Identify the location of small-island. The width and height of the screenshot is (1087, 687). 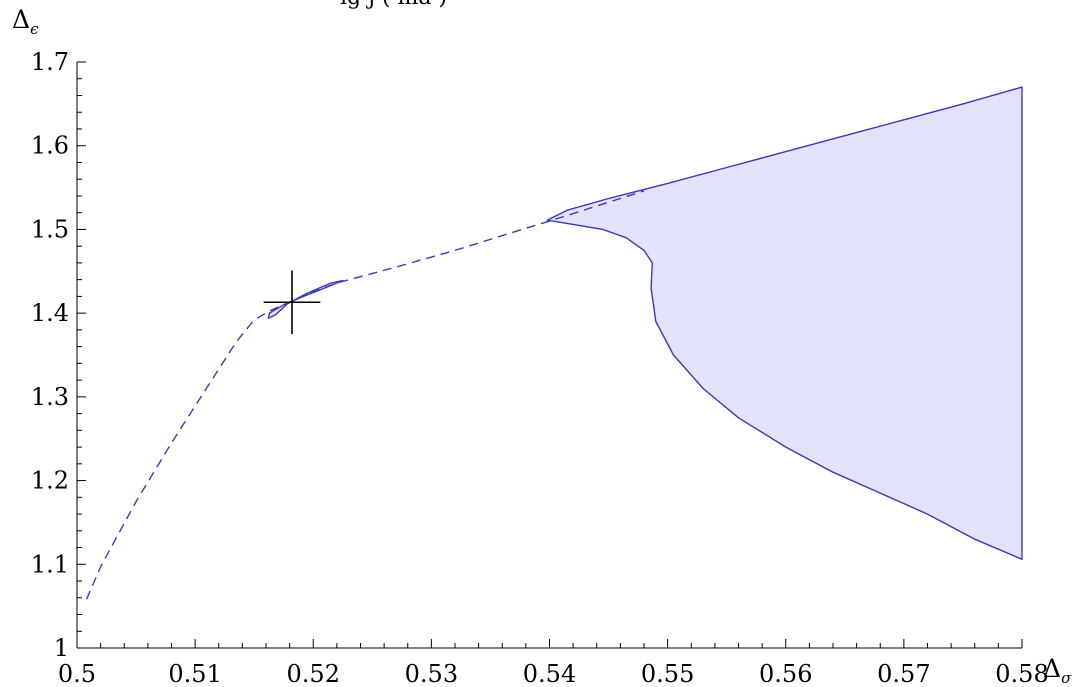
(305, 299).